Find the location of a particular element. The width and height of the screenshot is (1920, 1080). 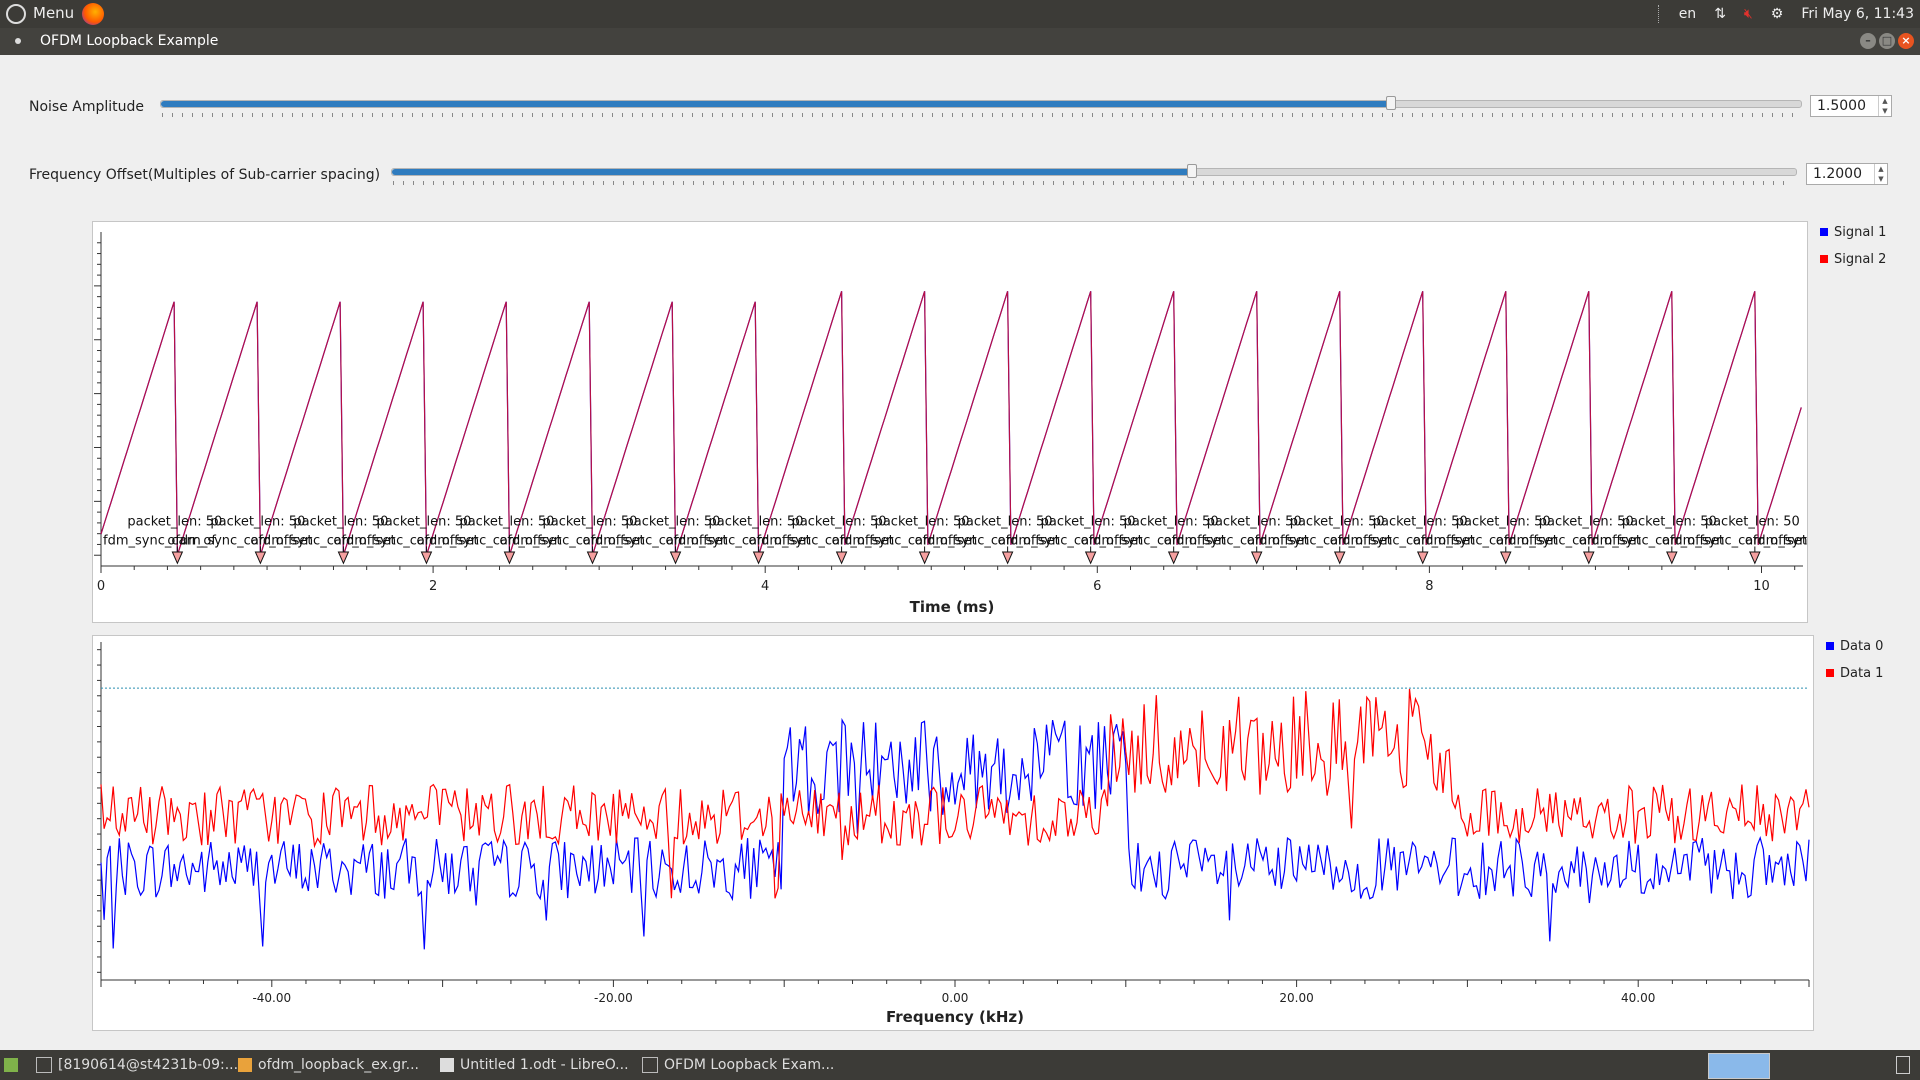

noise-slider-handle is located at coordinates (1391, 103).